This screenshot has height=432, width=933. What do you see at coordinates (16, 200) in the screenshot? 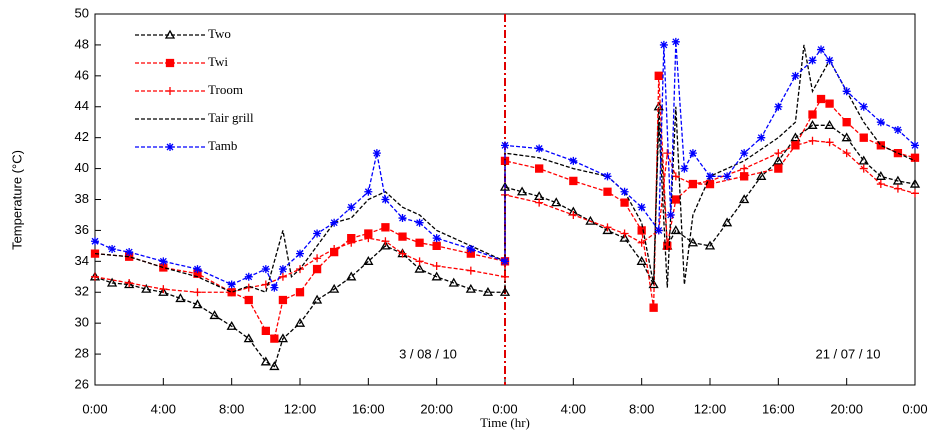
I see `y-axis-label: Temperature (°C)` at bounding box center [16, 200].